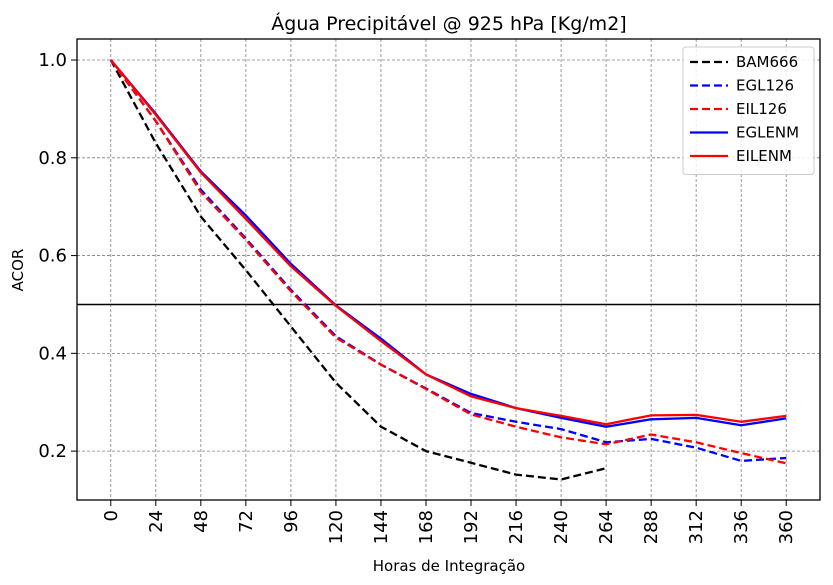 The image size is (833, 585). What do you see at coordinates (246, 521) in the screenshot?
I see `x-tick-label: 72` at bounding box center [246, 521].